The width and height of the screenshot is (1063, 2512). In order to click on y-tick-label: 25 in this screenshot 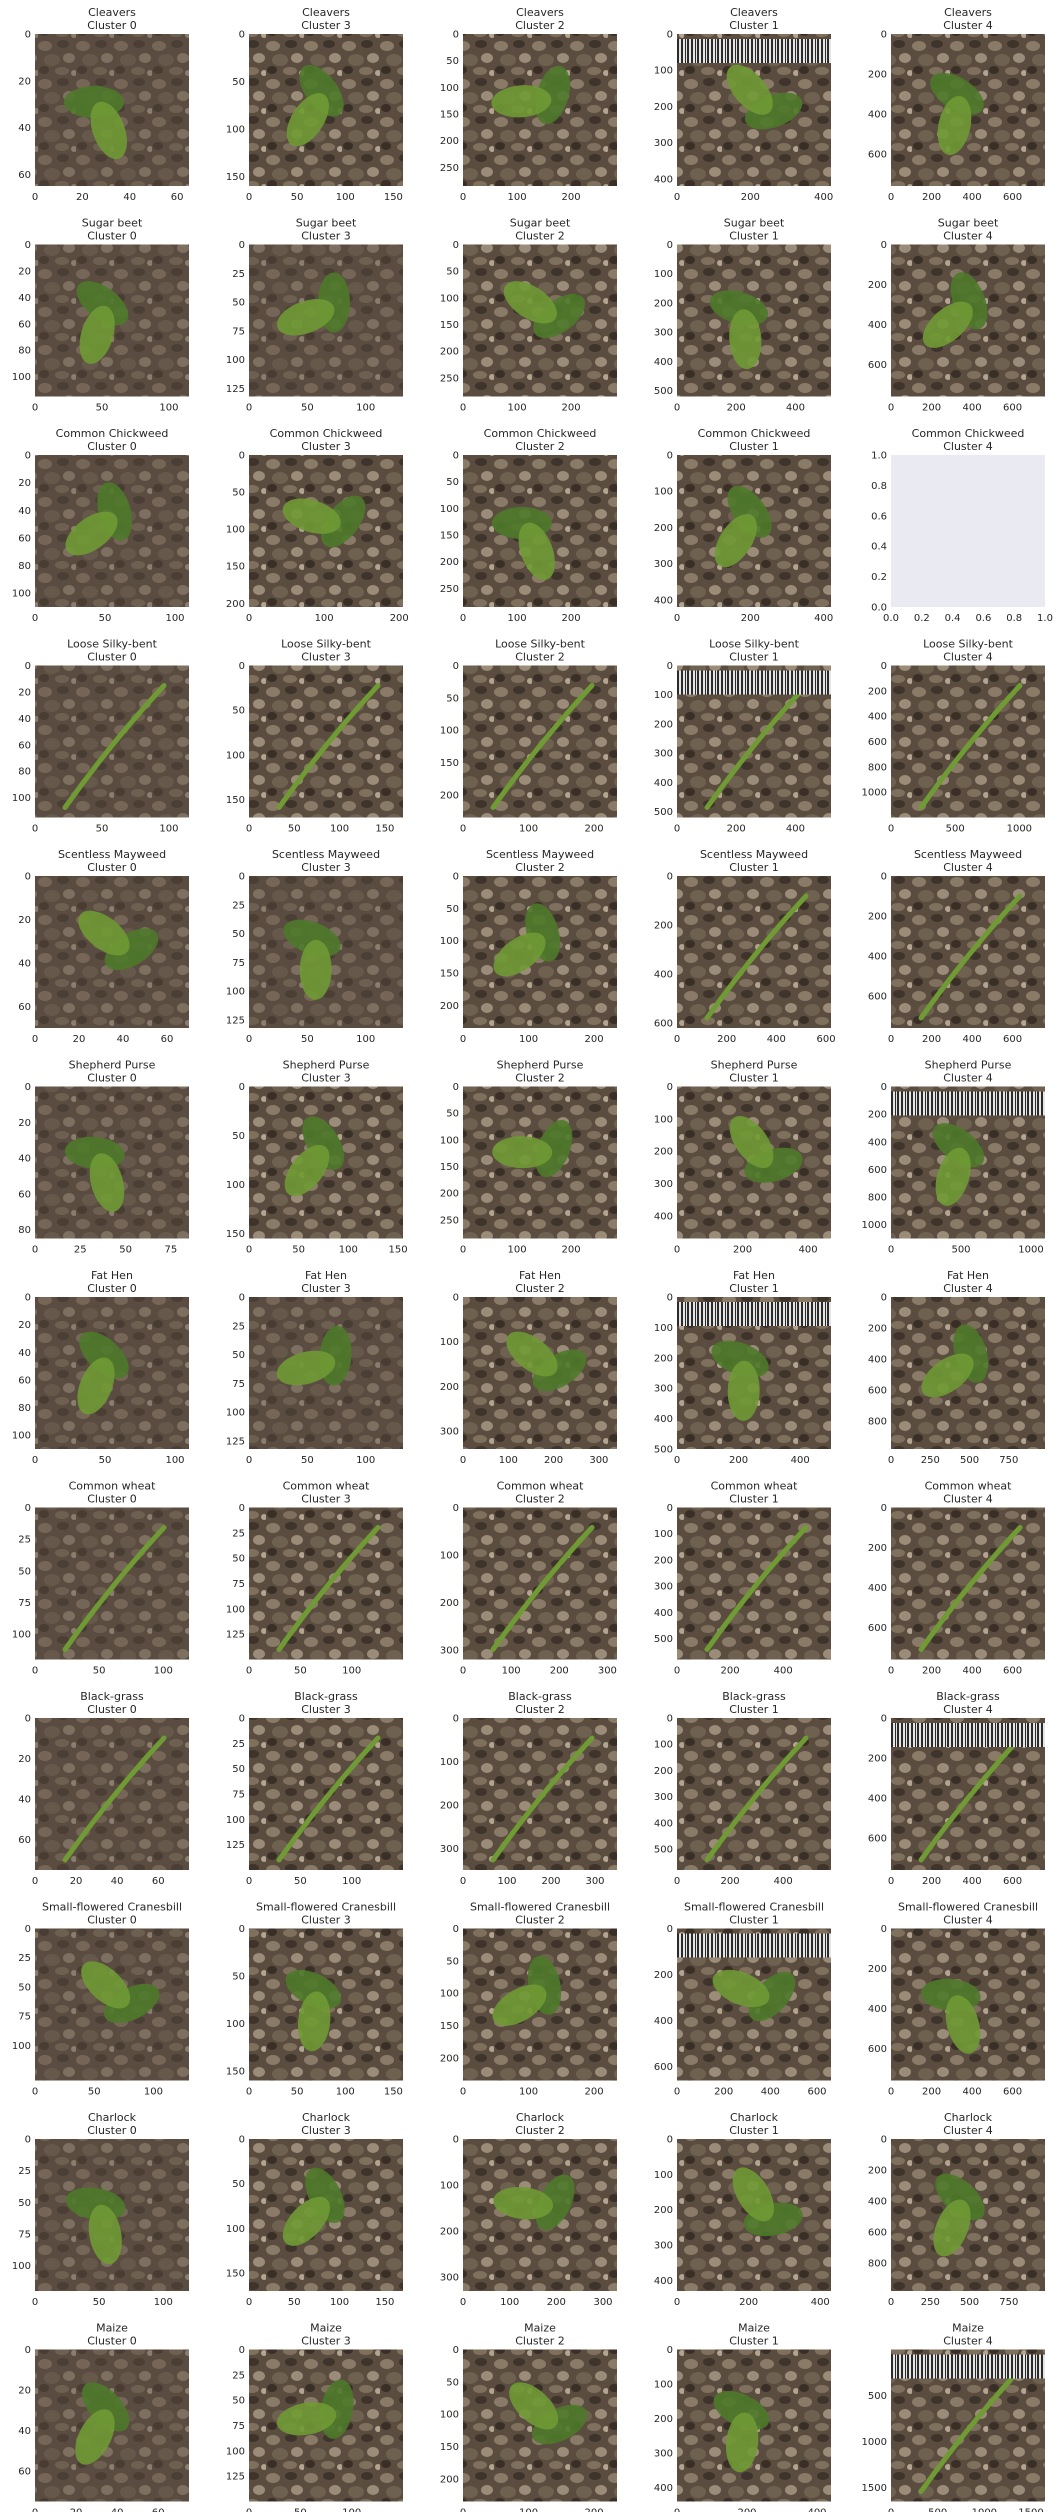, I will do `click(24, 2171)`.